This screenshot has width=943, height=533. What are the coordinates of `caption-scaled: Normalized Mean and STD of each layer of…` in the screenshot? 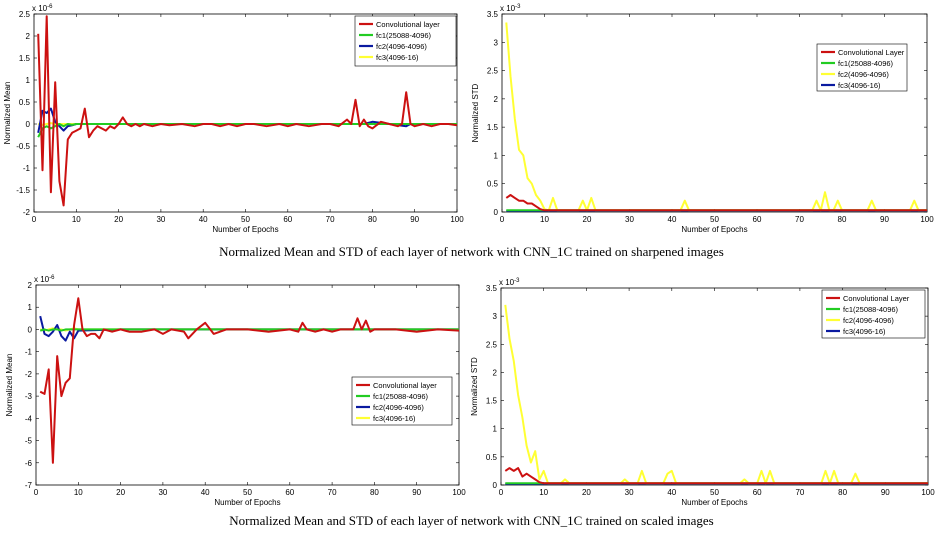 It's located at (471, 520).